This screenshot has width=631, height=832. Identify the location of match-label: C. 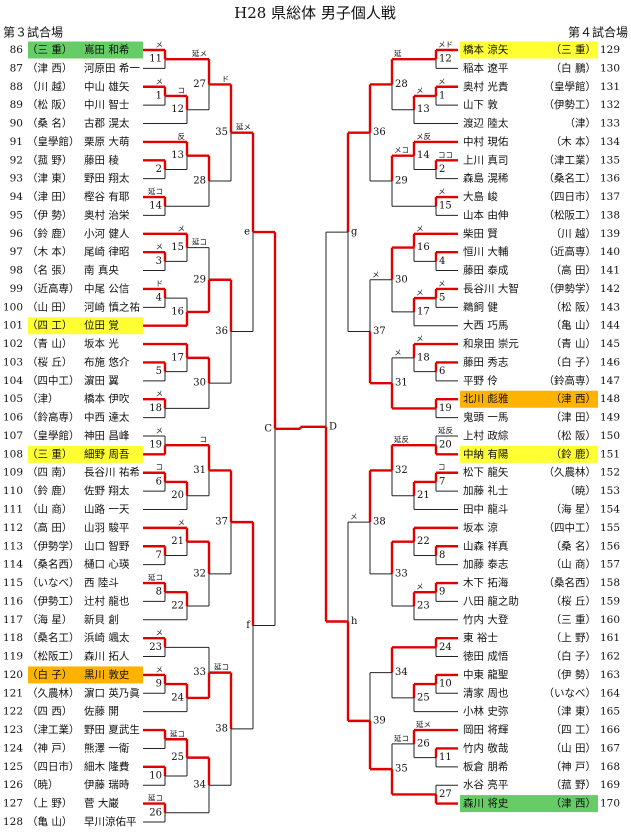
(268, 428).